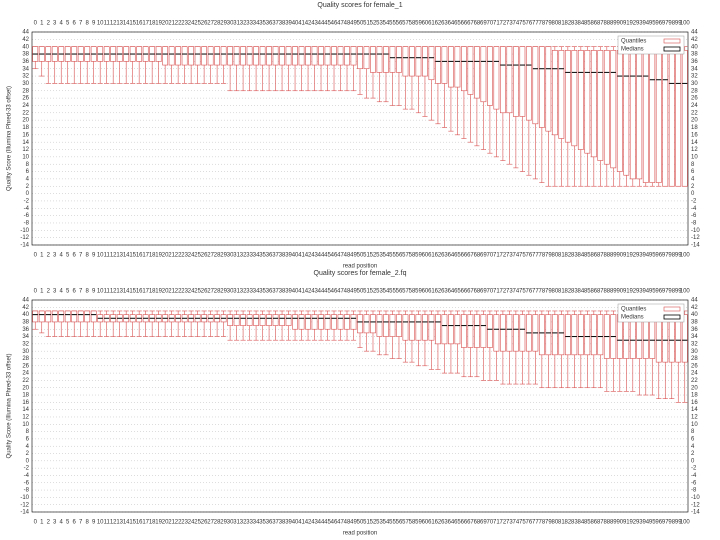 This screenshot has width=720, height=540. What do you see at coordinates (223, 523) in the screenshot?
I see `x-tick-label: 29` at bounding box center [223, 523].